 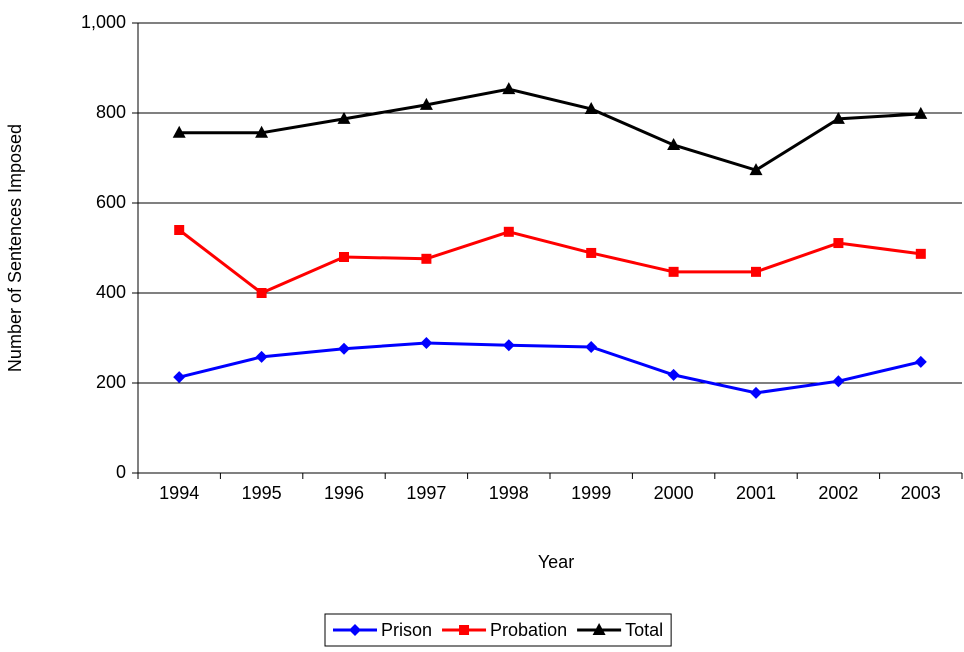 What do you see at coordinates (921, 493) in the screenshot?
I see `x-tick-label: 2003` at bounding box center [921, 493].